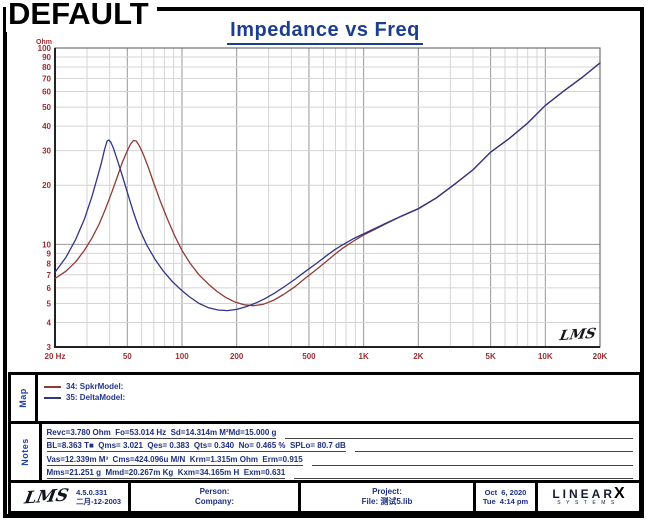  Describe the element at coordinates (337, 386) in the screenshot. I see `legend-item: 34: SpkrModel:` at that location.